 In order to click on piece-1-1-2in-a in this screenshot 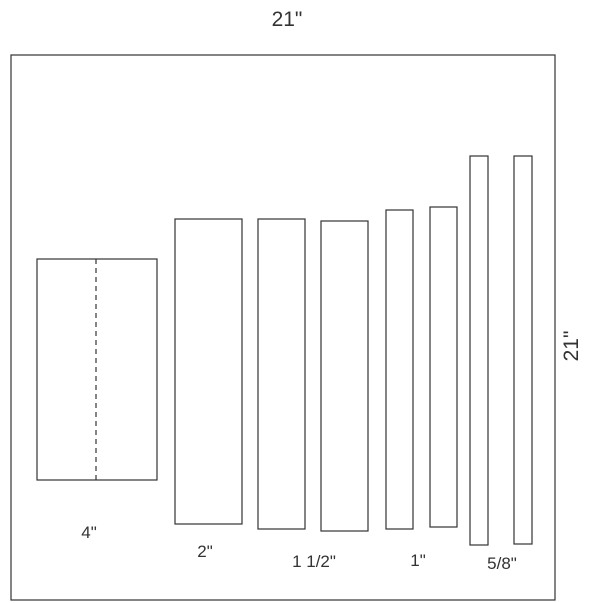, I will do `click(281, 374)`.